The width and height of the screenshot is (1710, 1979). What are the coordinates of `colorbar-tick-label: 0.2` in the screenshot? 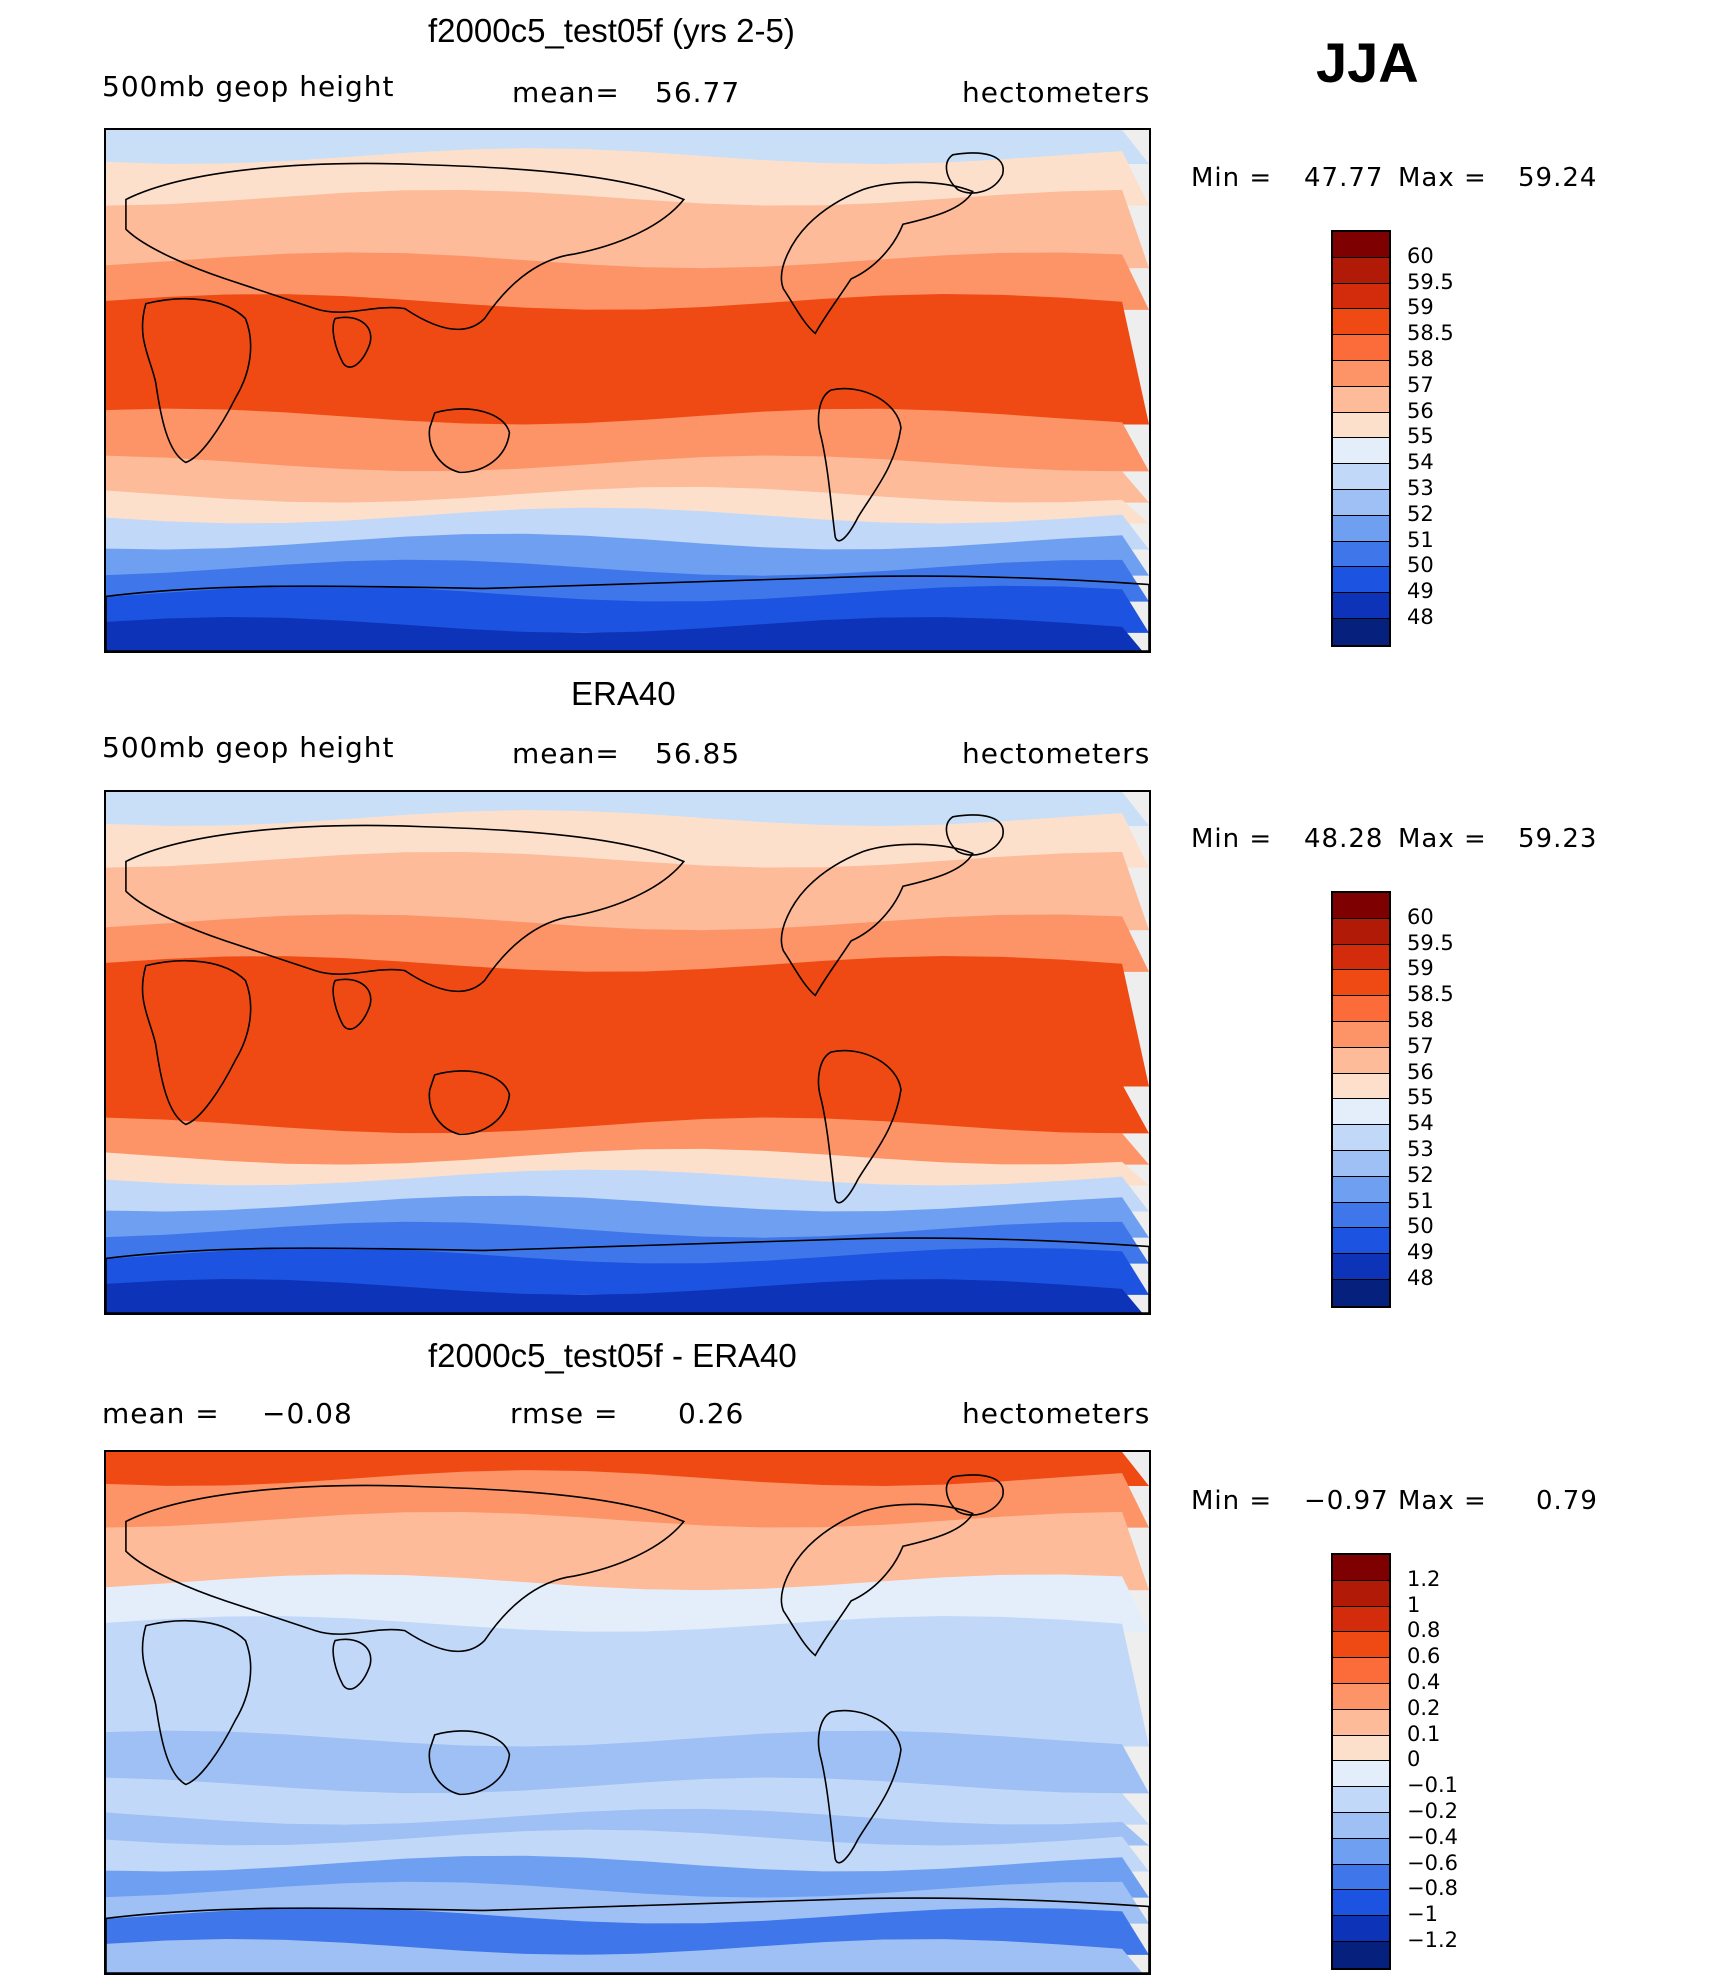 It's located at (1424, 1707).